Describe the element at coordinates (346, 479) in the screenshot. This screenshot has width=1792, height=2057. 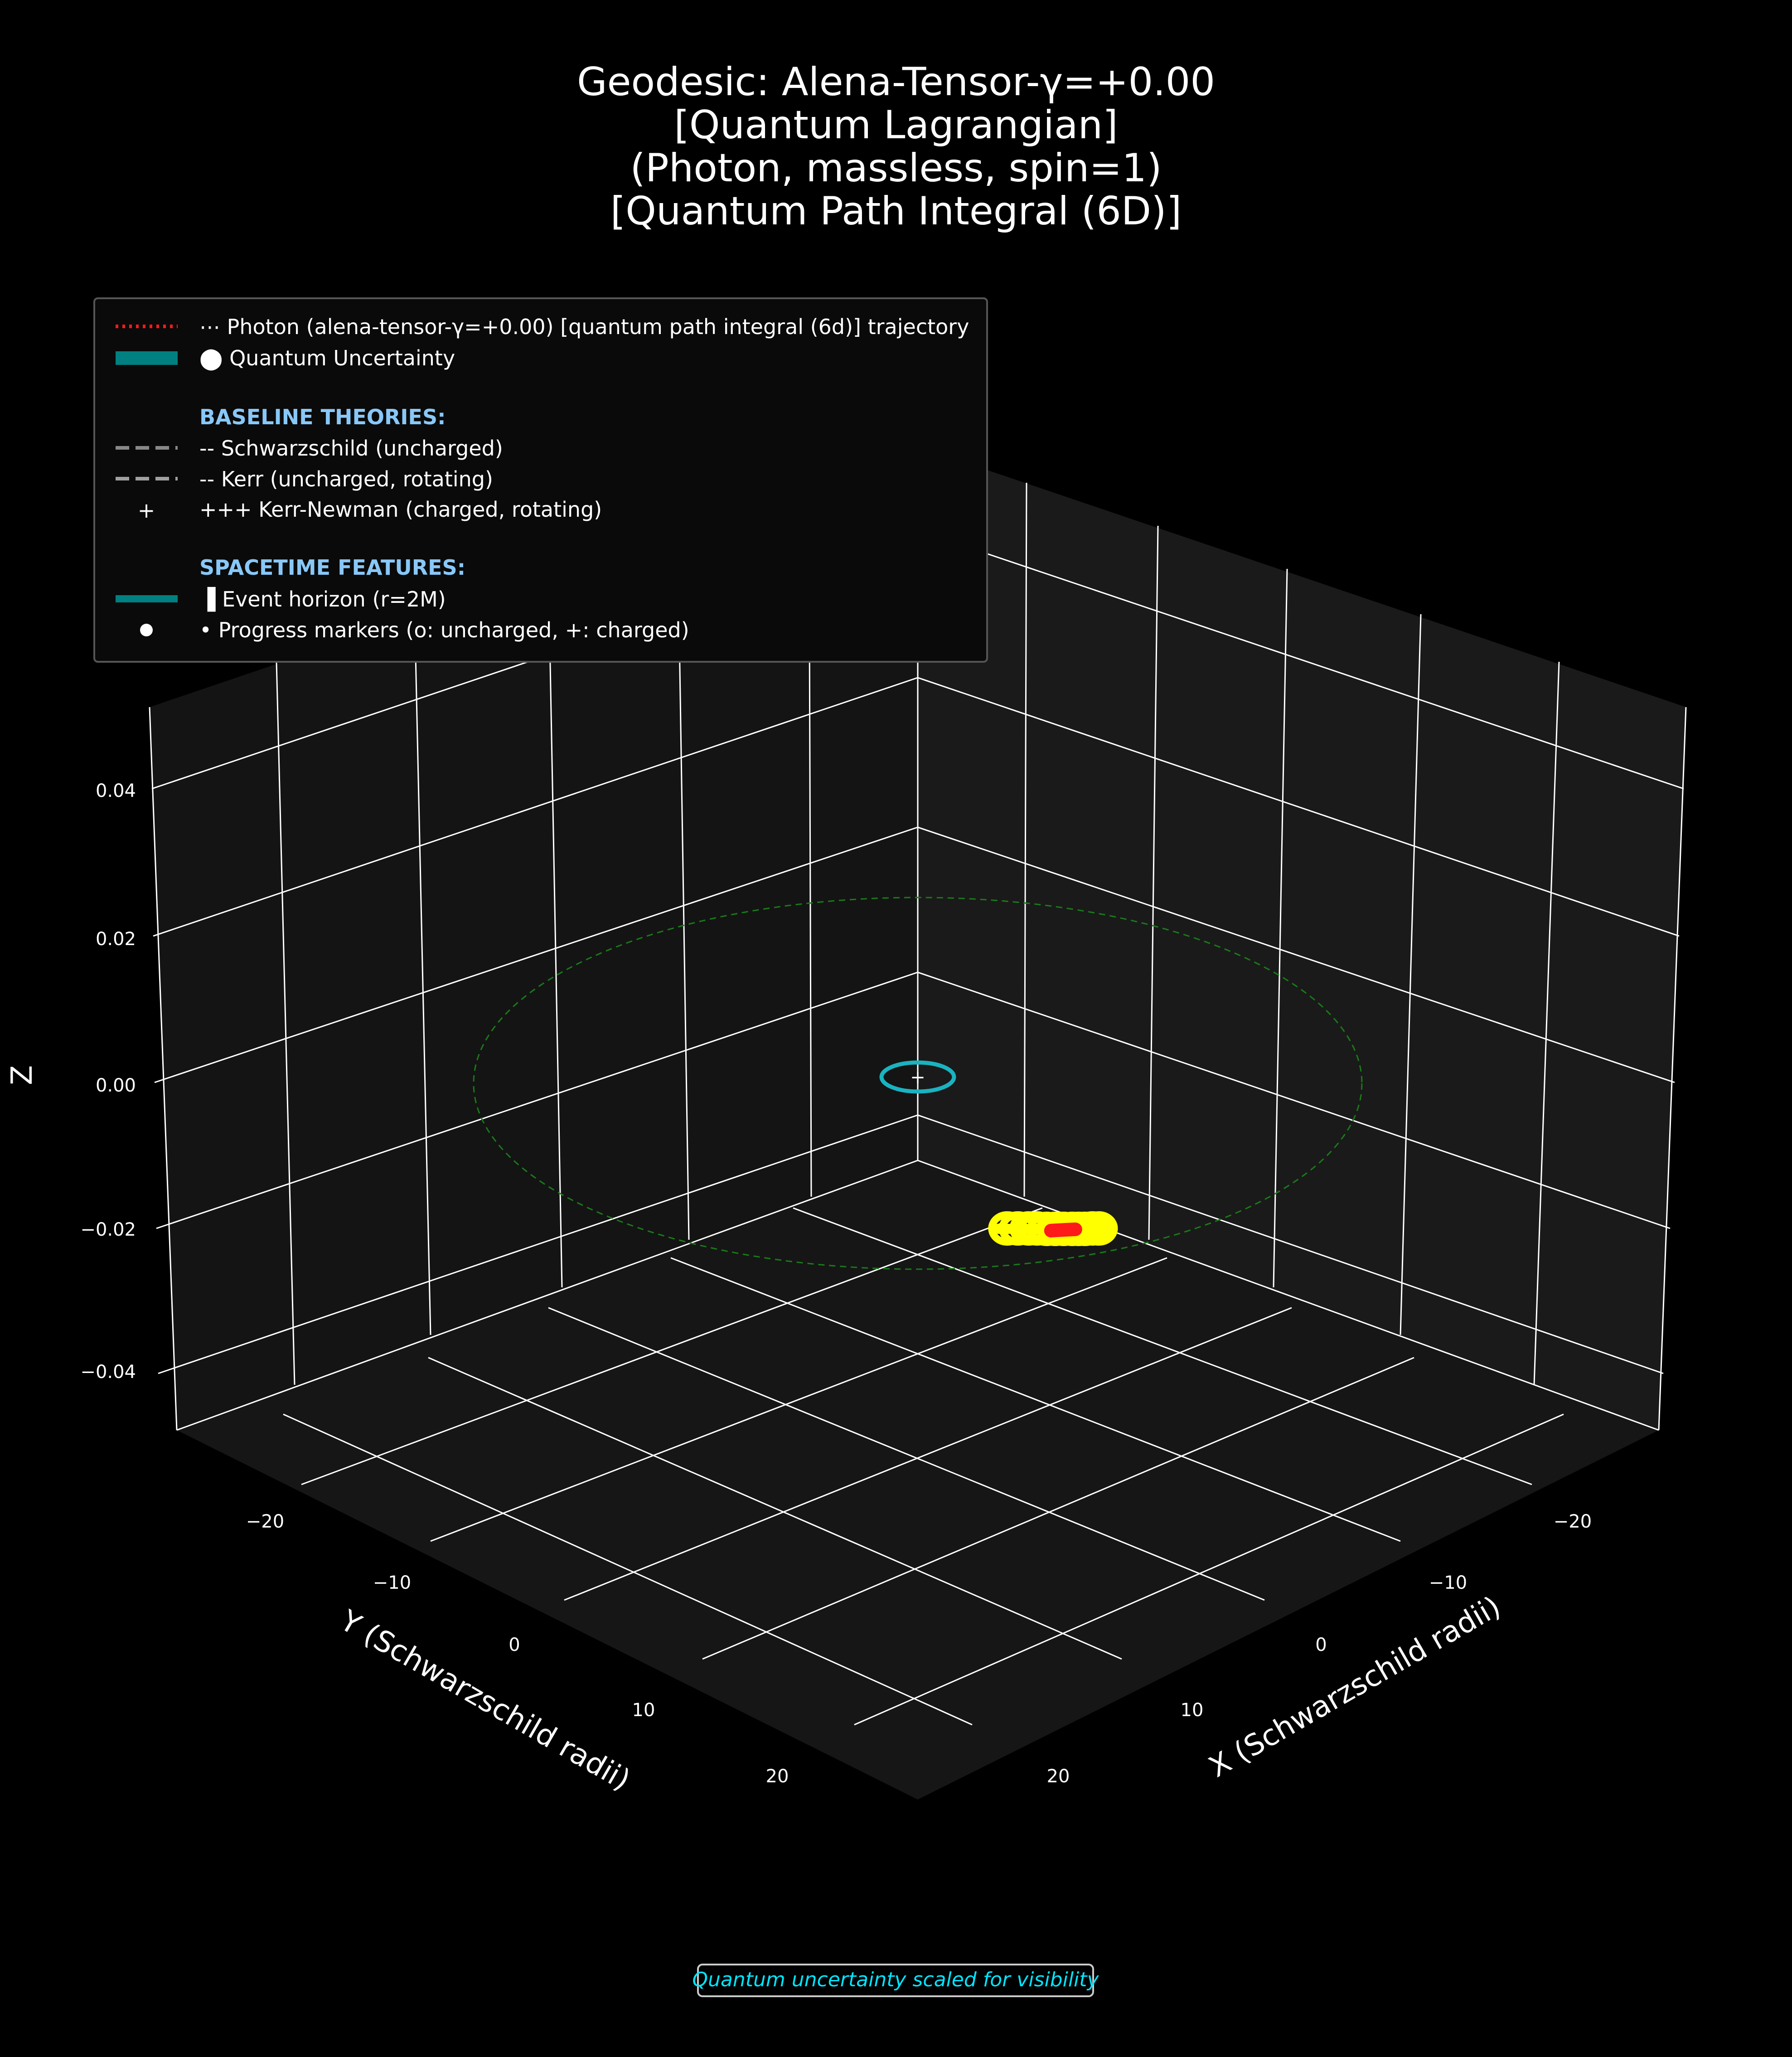
I see `legend-kerr-label: -- Kerr (uncharged, rotating)` at that location.